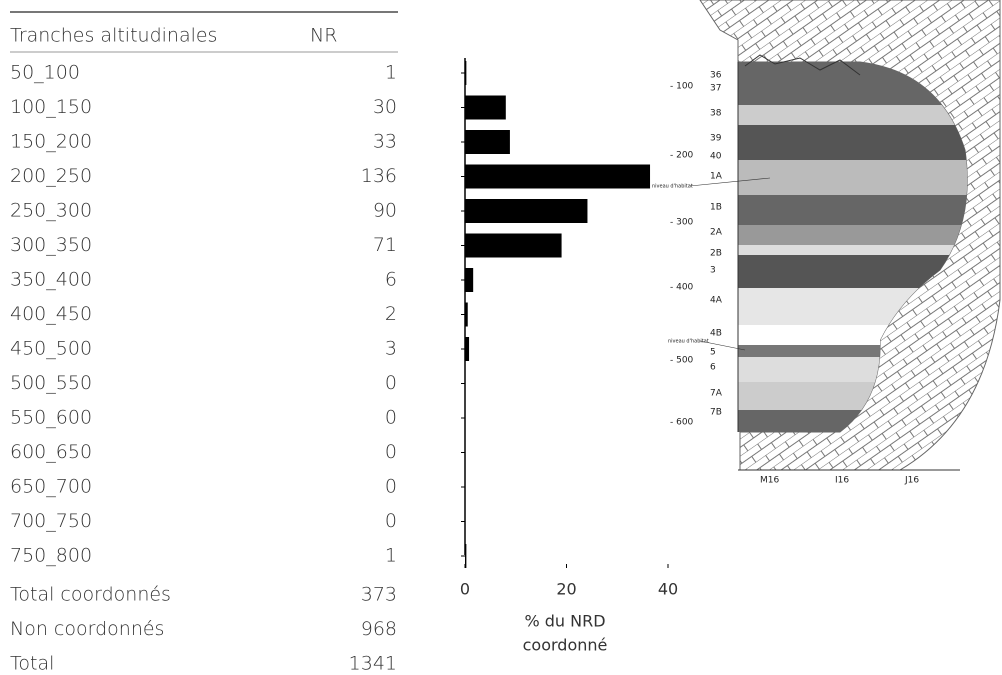  I want to click on depth-label: - 500, so click(682, 361).